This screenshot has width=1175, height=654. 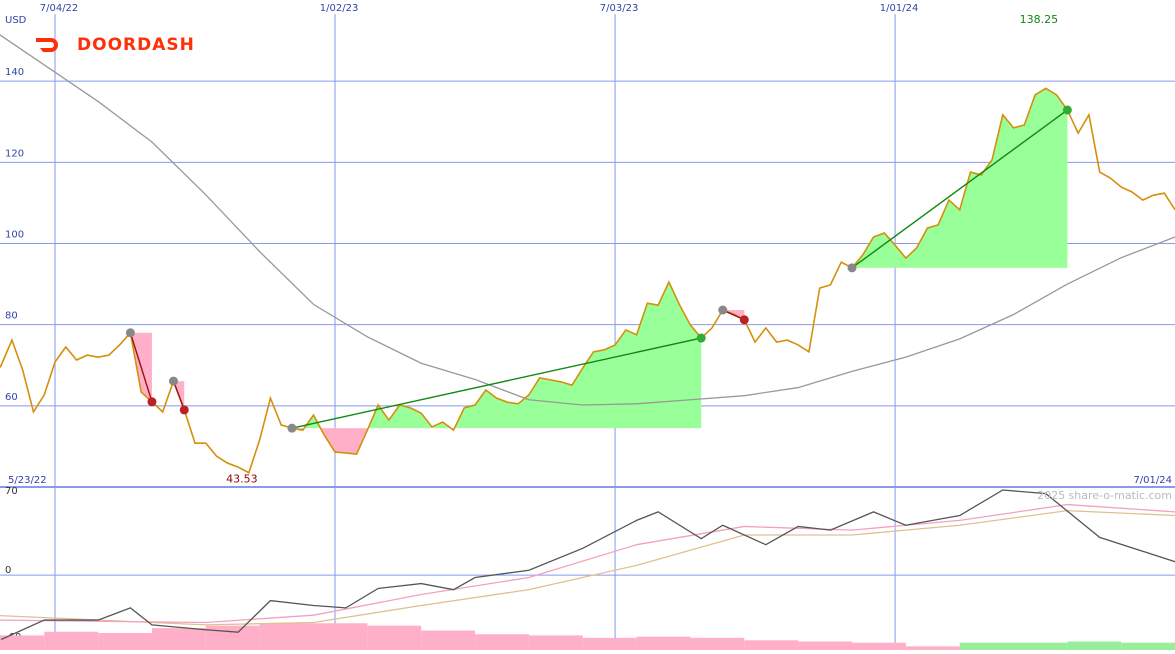 What do you see at coordinates (1104, 495) in the screenshot?
I see `watermark: 2025 share-o-matic.com` at bounding box center [1104, 495].